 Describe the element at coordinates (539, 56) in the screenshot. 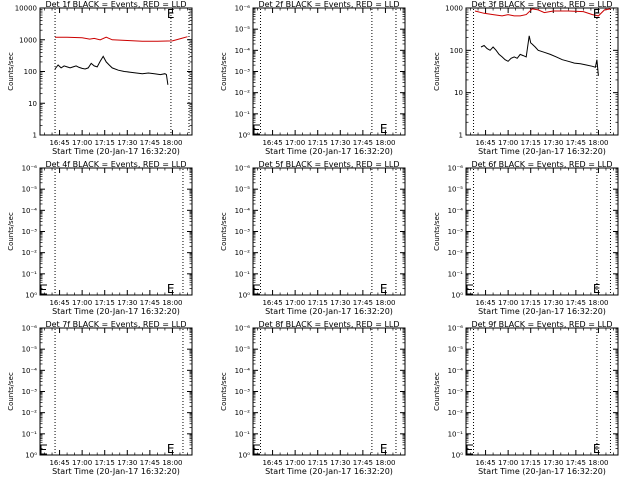

I see `events-rate-line` at that location.